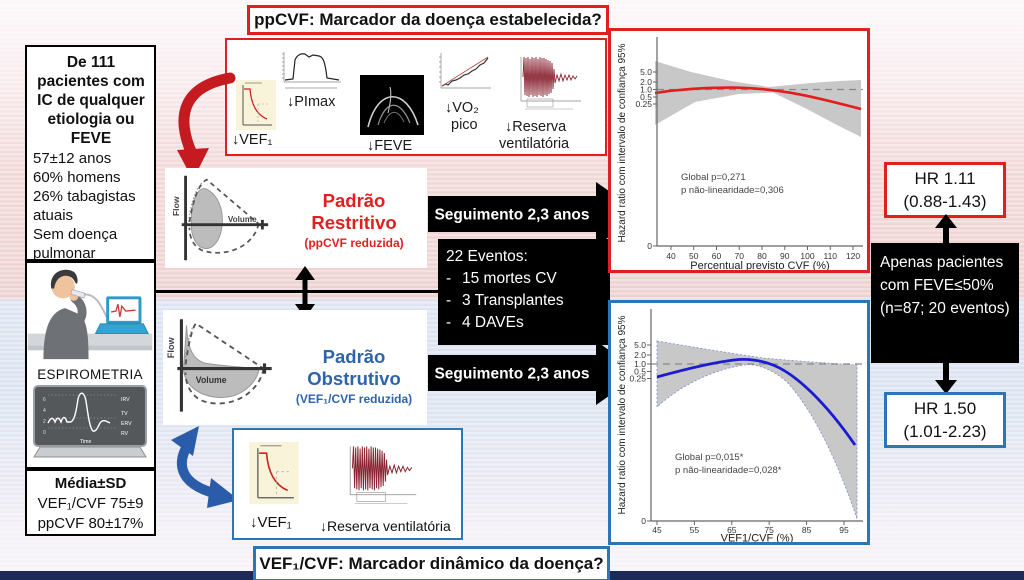  Describe the element at coordinates (945, 190) in the screenshot. I see `hr-ppcvf-box: HR 1.11 (0.88-1.43)` at that location.